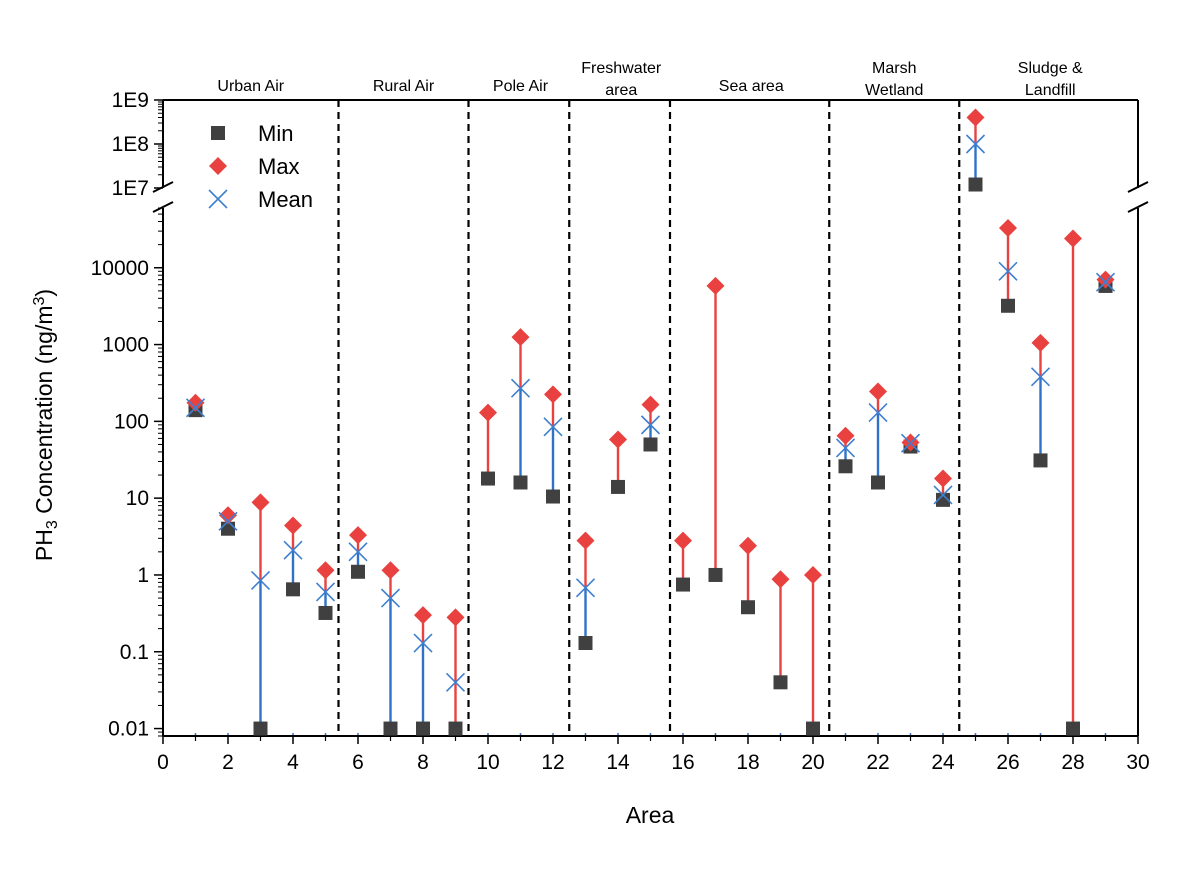 The width and height of the screenshot is (1177, 883). I want to click on legend-mean-symbol, so click(218, 199).